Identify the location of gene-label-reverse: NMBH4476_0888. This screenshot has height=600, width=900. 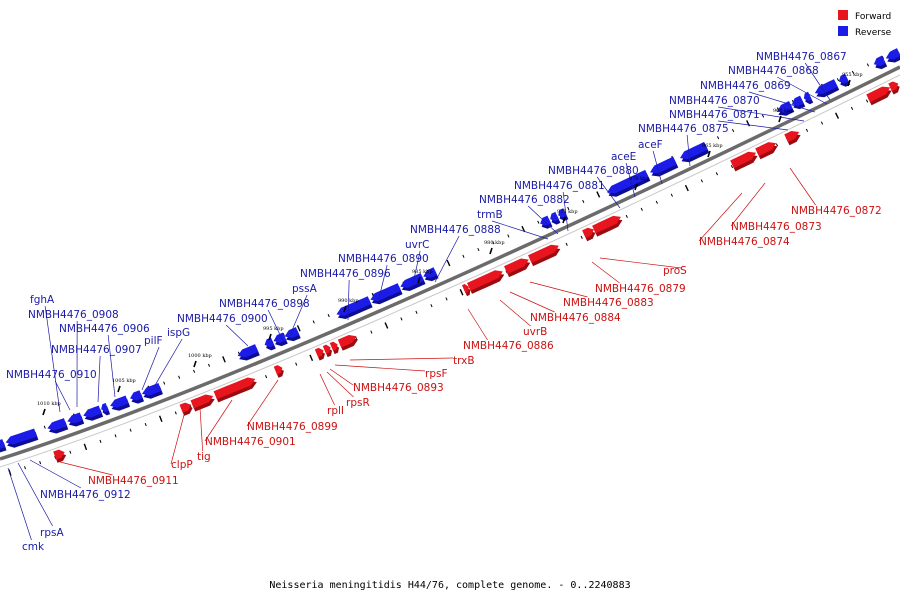
(455, 230).